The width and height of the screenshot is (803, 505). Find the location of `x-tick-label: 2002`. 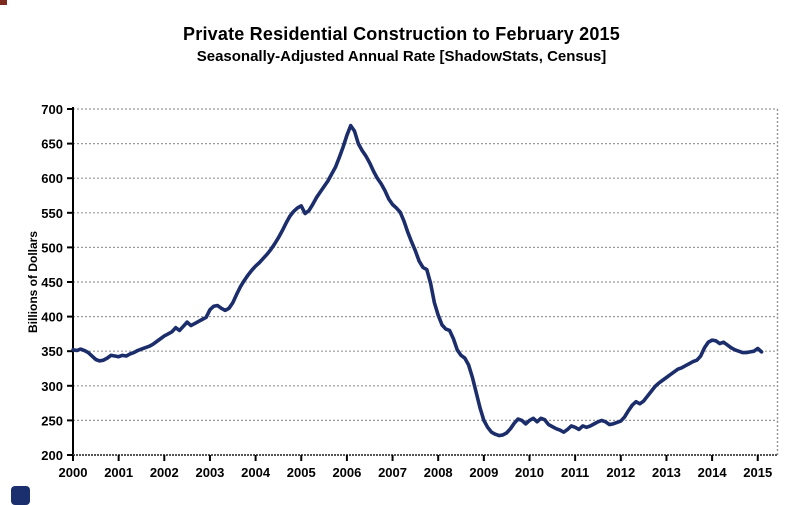

x-tick-label: 2002 is located at coordinates (164, 472).